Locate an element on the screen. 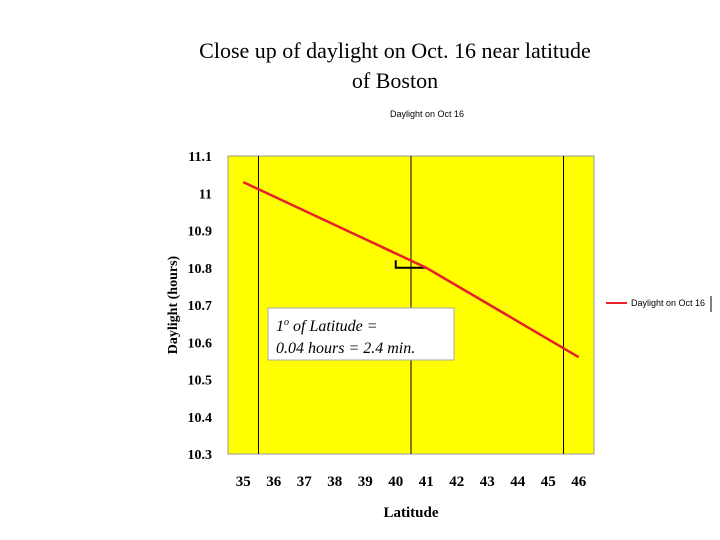 The height and width of the screenshot is (540, 720). y-tick-10.8: 10.8 is located at coordinates (200, 269).